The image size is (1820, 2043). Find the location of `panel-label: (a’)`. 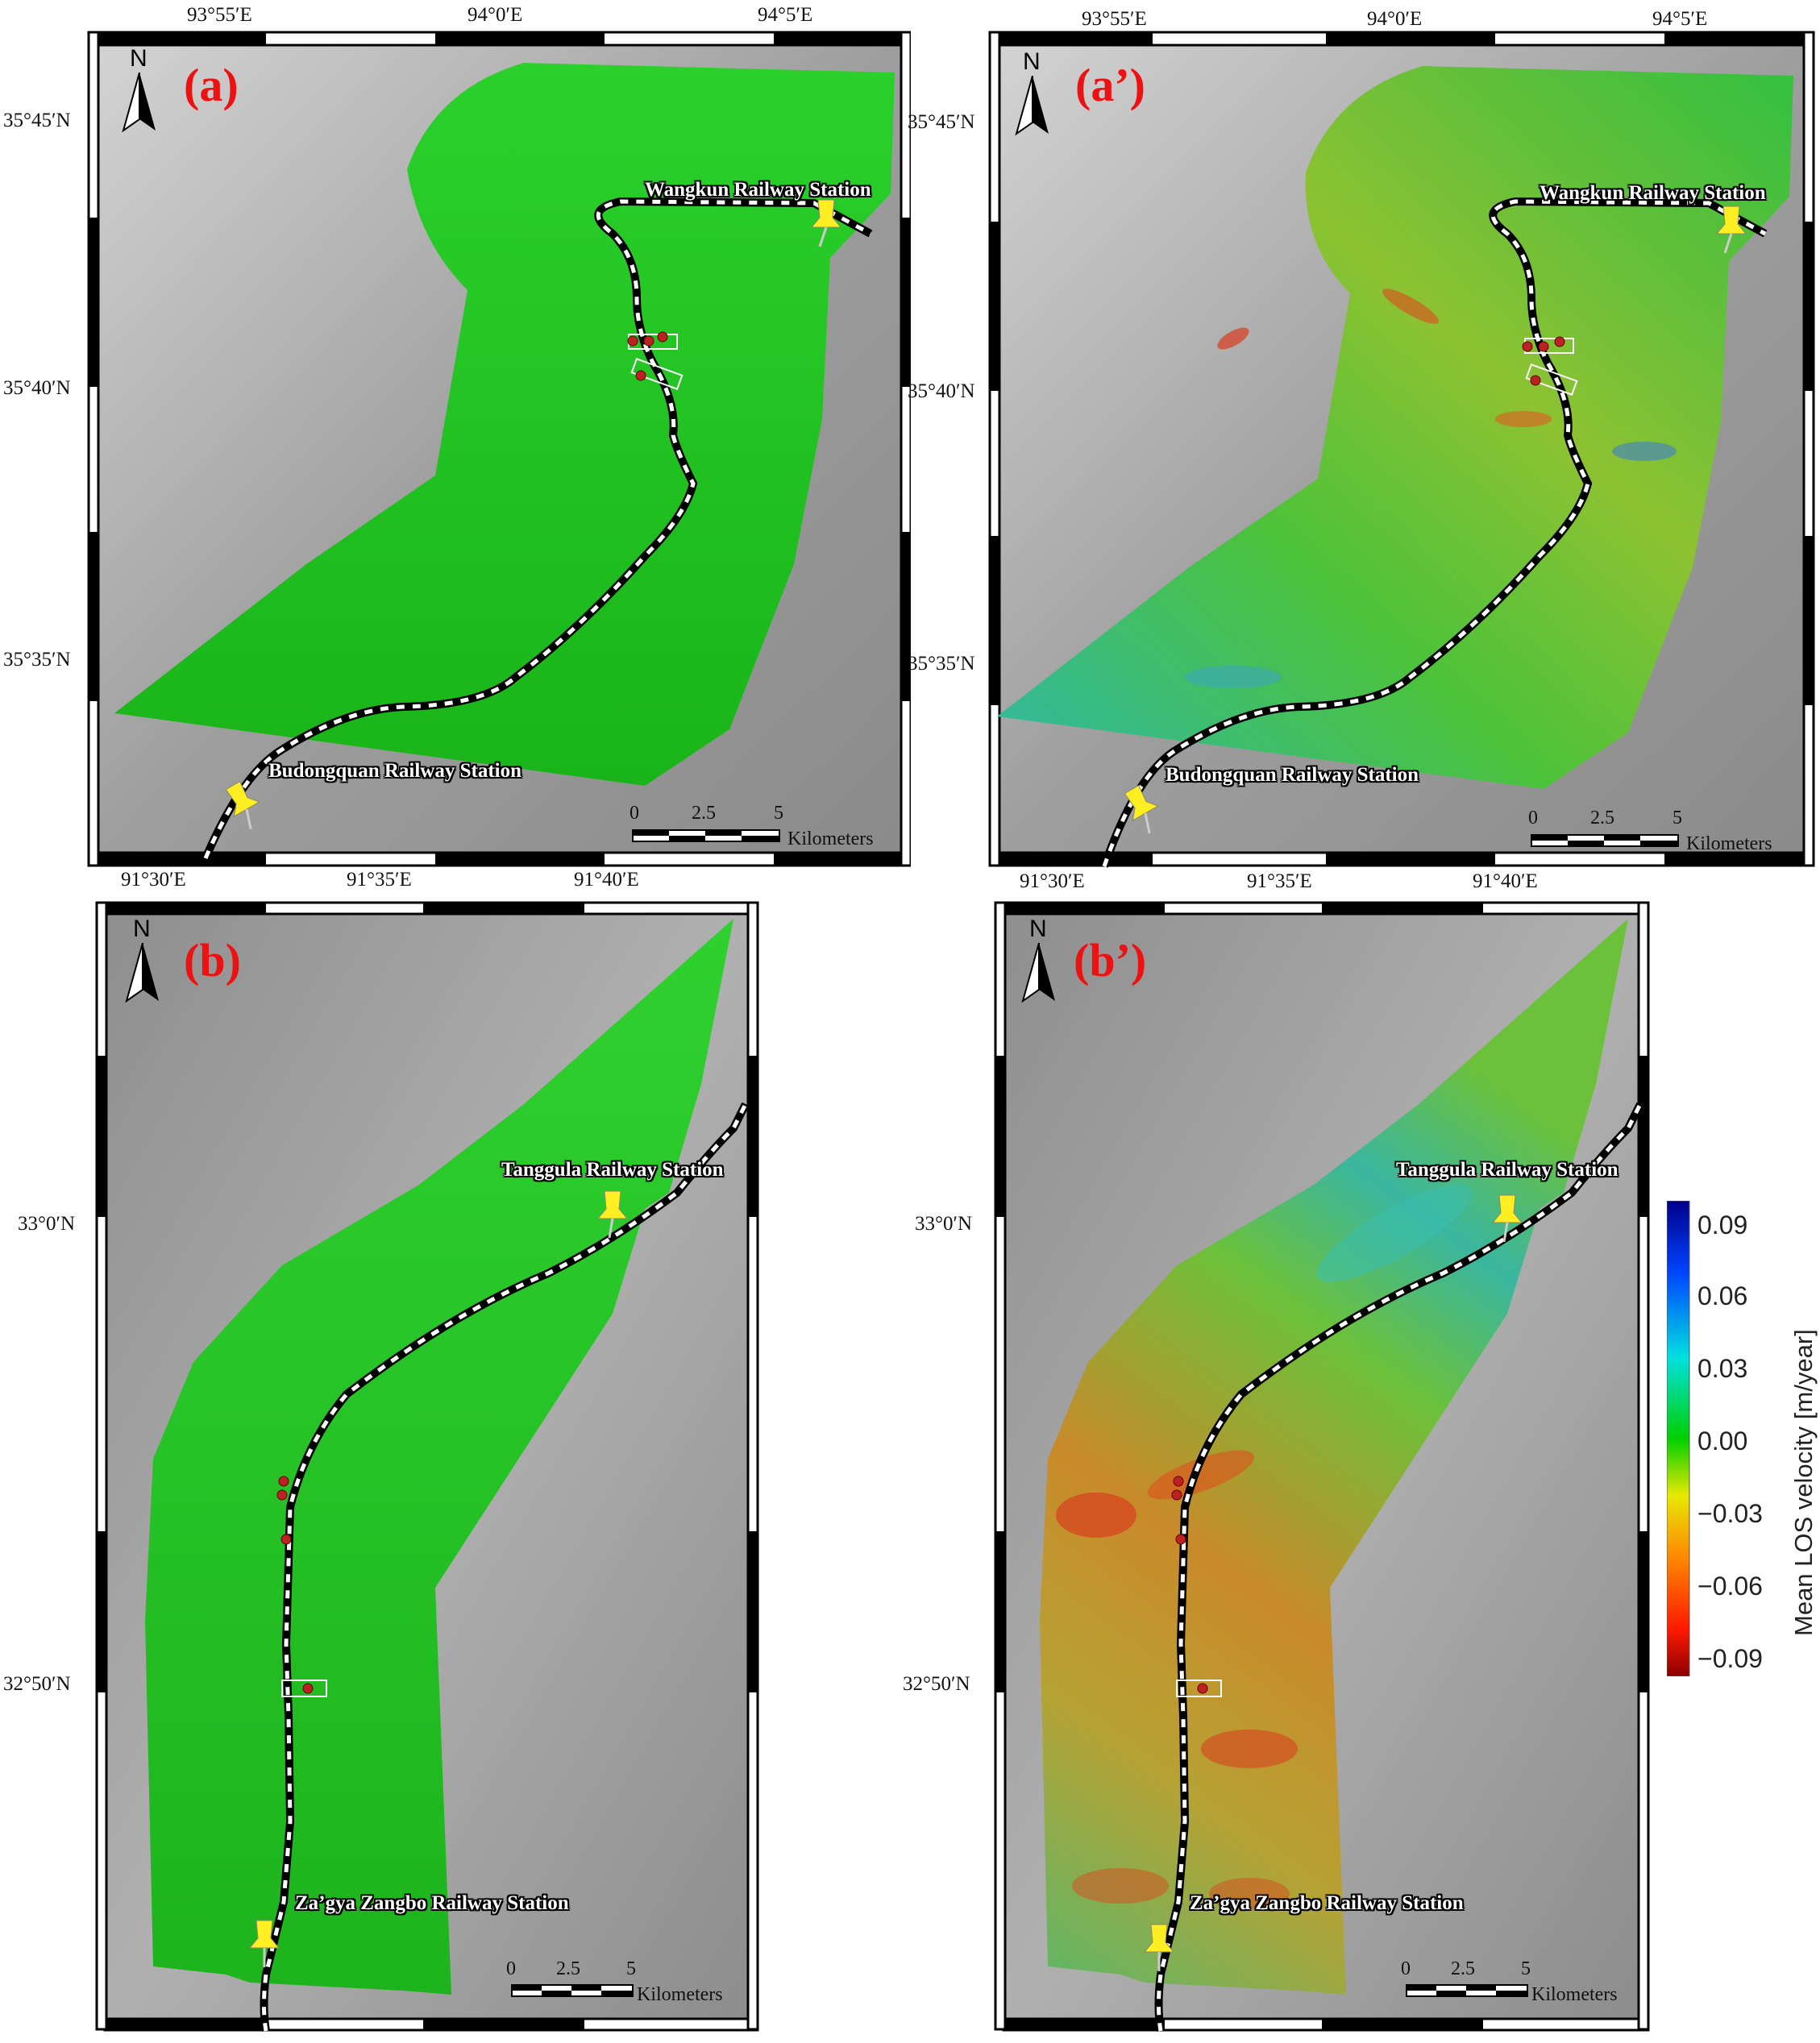

panel-label: (a’) is located at coordinates (1110, 85).